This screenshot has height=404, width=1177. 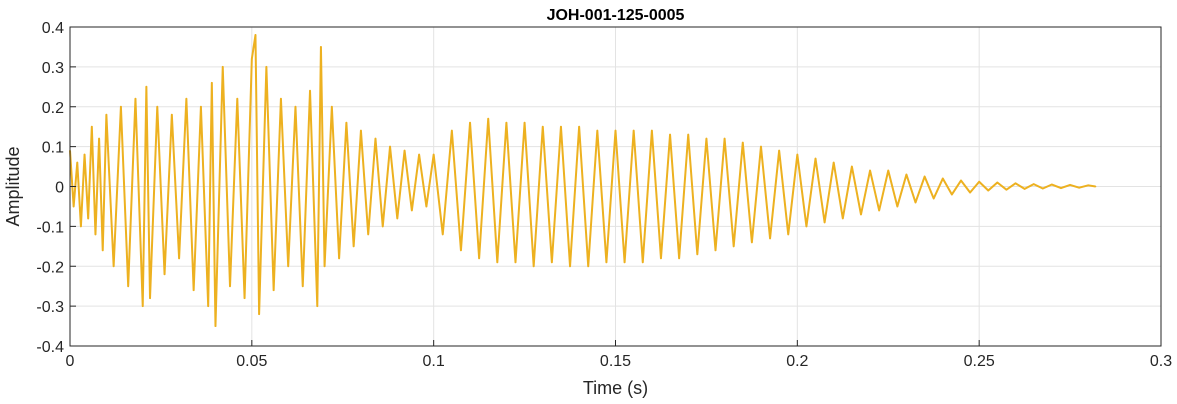 What do you see at coordinates (13, 186) in the screenshot?
I see `y-axis-label: Amplitude` at bounding box center [13, 186].